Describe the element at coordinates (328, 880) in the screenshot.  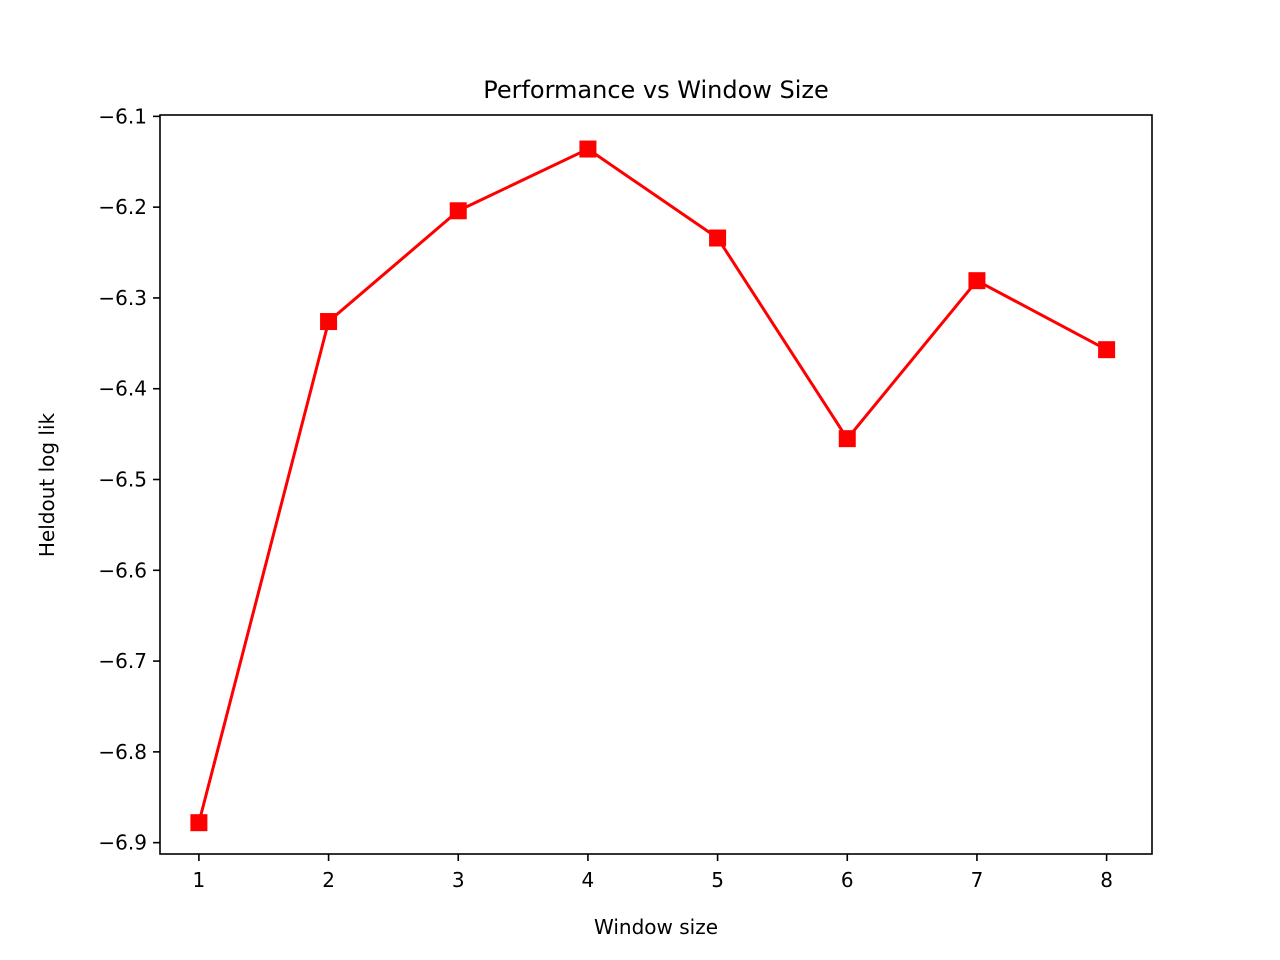
I see `x-tick-label: 2` at that location.